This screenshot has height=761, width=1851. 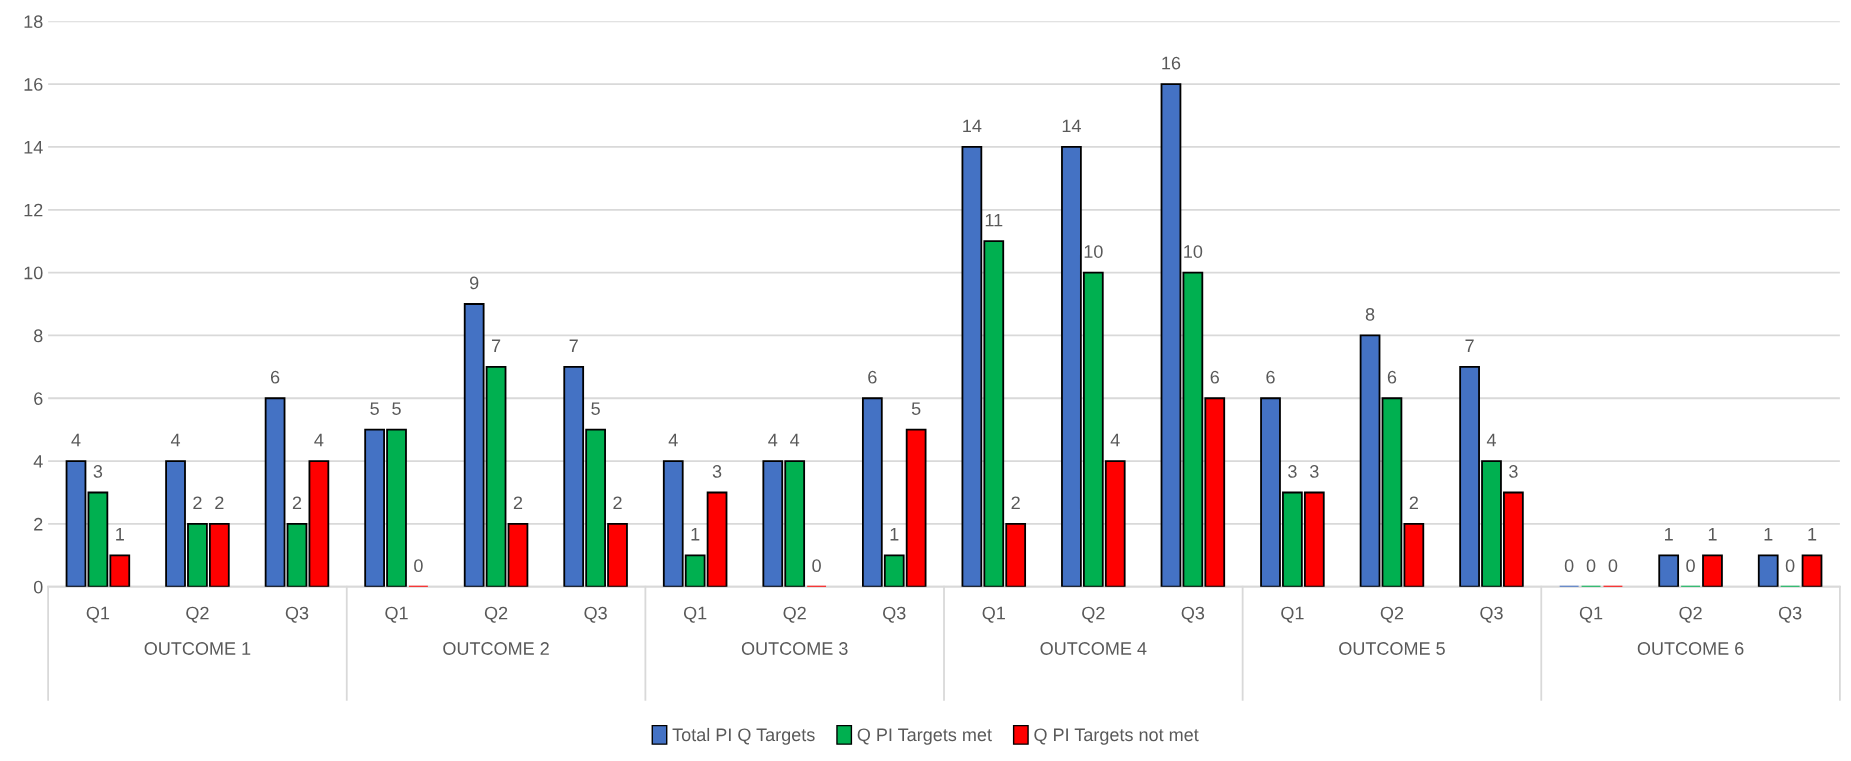 What do you see at coordinates (33, 210) in the screenshot?
I see `y-tick-label: 12` at bounding box center [33, 210].